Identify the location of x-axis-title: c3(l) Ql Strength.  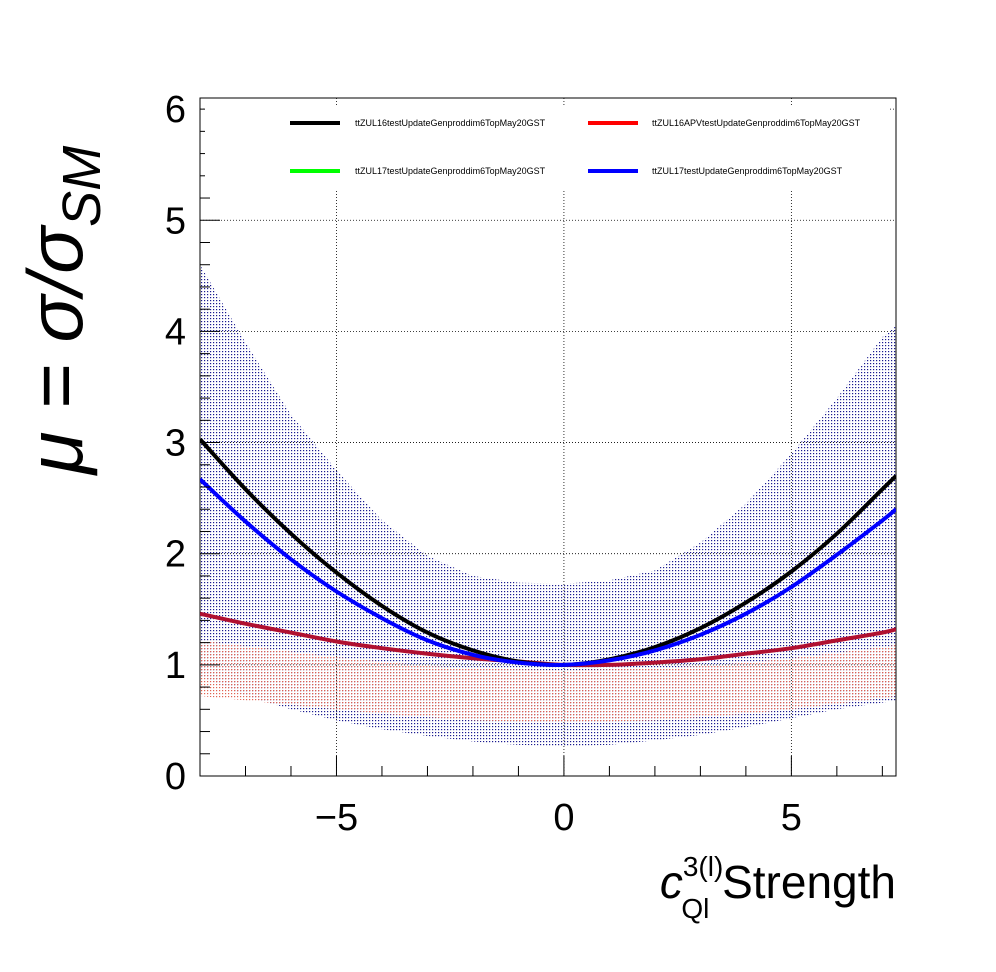
(778, 887).